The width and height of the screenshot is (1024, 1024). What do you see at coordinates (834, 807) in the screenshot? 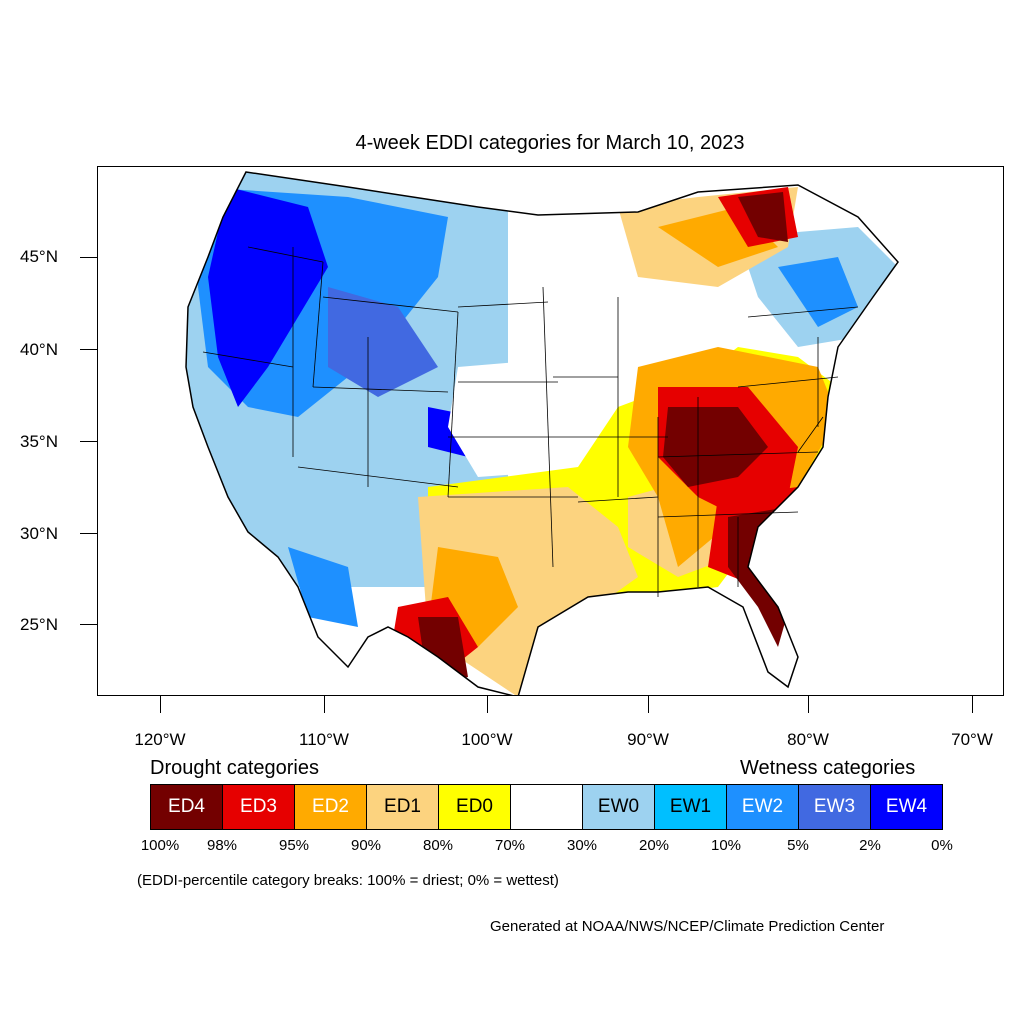
I see `legend-box: EW3` at bounding box center [834, 807].